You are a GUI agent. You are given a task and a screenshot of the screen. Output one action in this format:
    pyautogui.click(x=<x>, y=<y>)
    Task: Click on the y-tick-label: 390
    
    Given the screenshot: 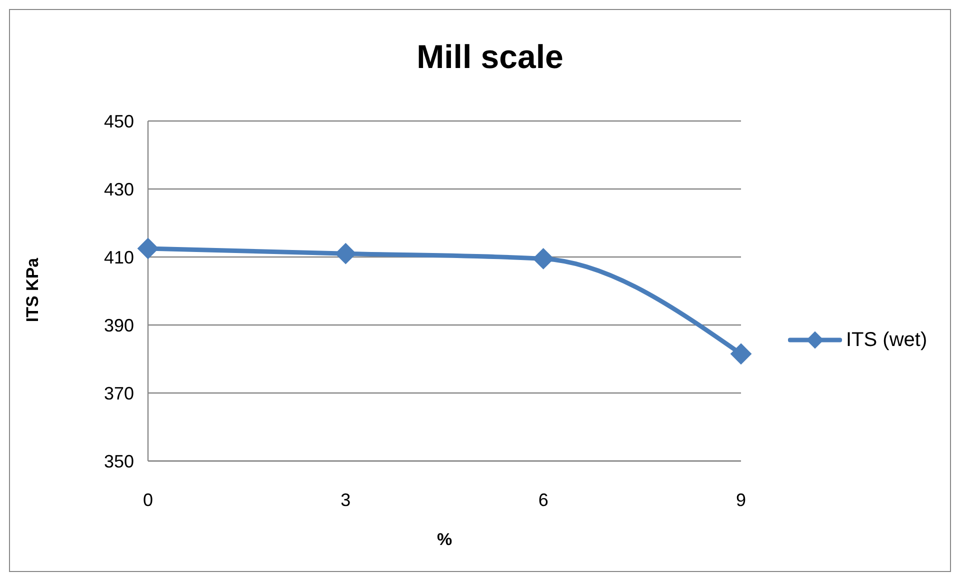 What is the action you would take?
    pyautogui.click(x=119, y=325)
    